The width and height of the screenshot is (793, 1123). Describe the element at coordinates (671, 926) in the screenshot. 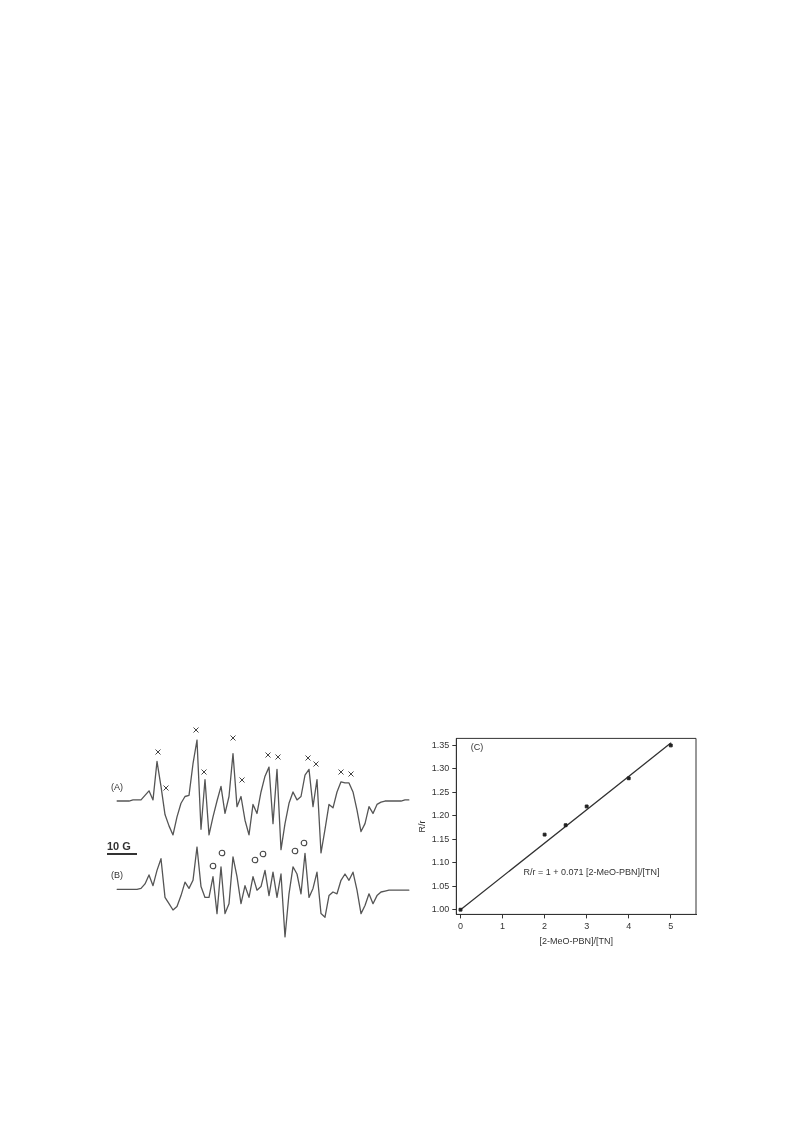

I see `x-tick-label: 5` at that location.